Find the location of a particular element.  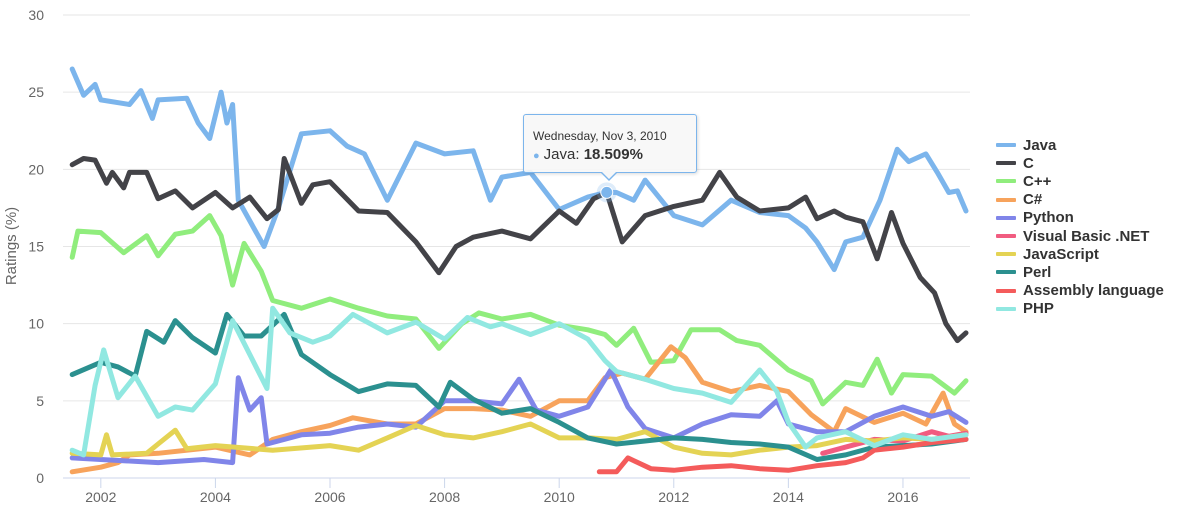

y-tick-label: 20 is located at coordinates (36, 169).